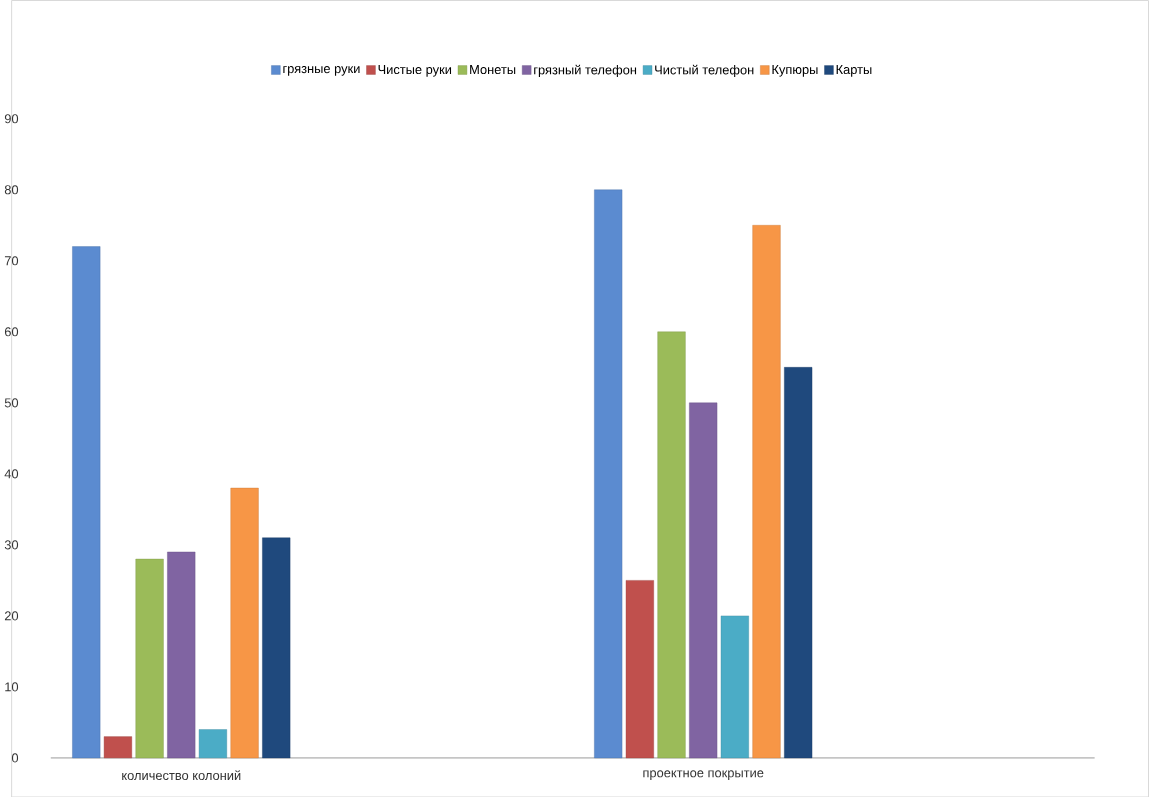 The width and height of the screenshot is (1149, 797). Describe the element at coordinates (321, 70) in the screenshot. I see `legend-label: грязные руки` at that location.